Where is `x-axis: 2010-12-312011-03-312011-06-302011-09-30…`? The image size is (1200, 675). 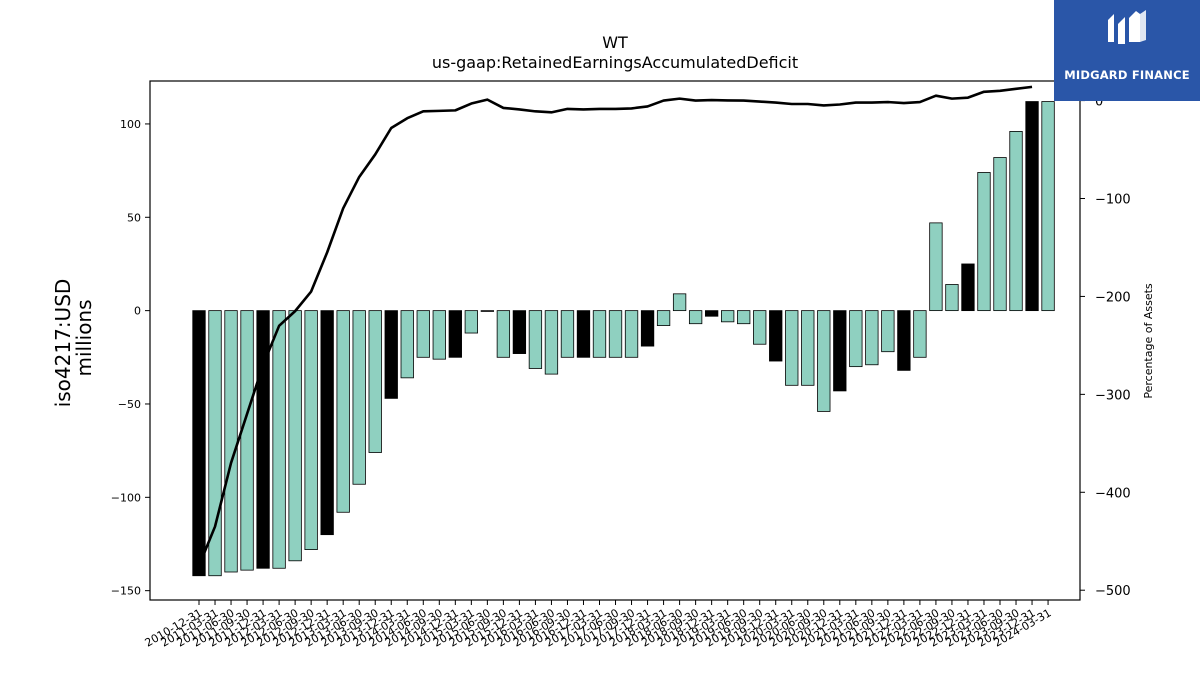 x-axis: 2010-12-312011-03-312011-06-302011-09-30… is located at coordinates (598, 625).